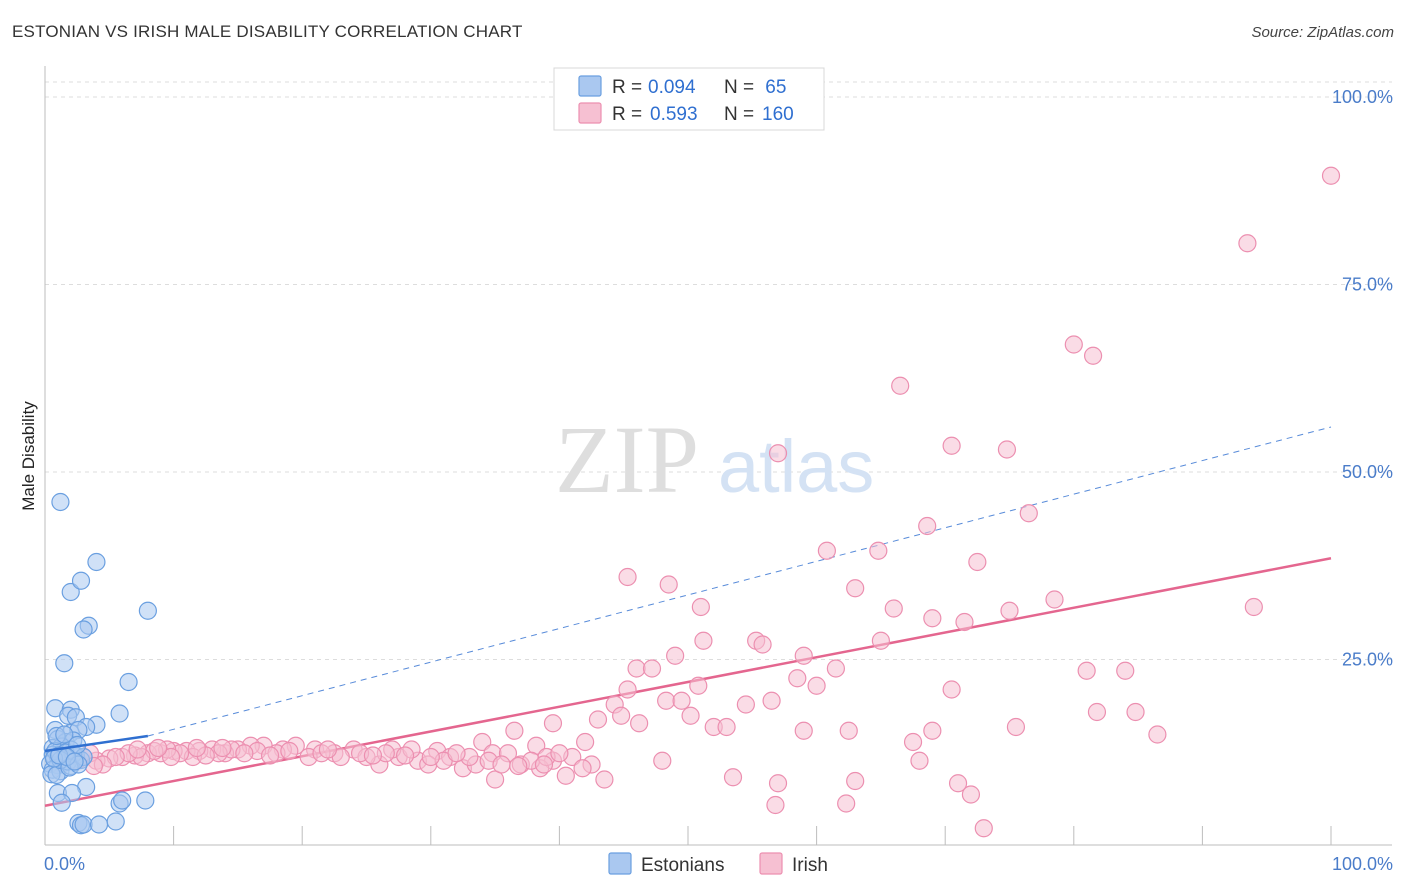  I want to click on x-tick-label: 100.0%, so click(1362, 864).